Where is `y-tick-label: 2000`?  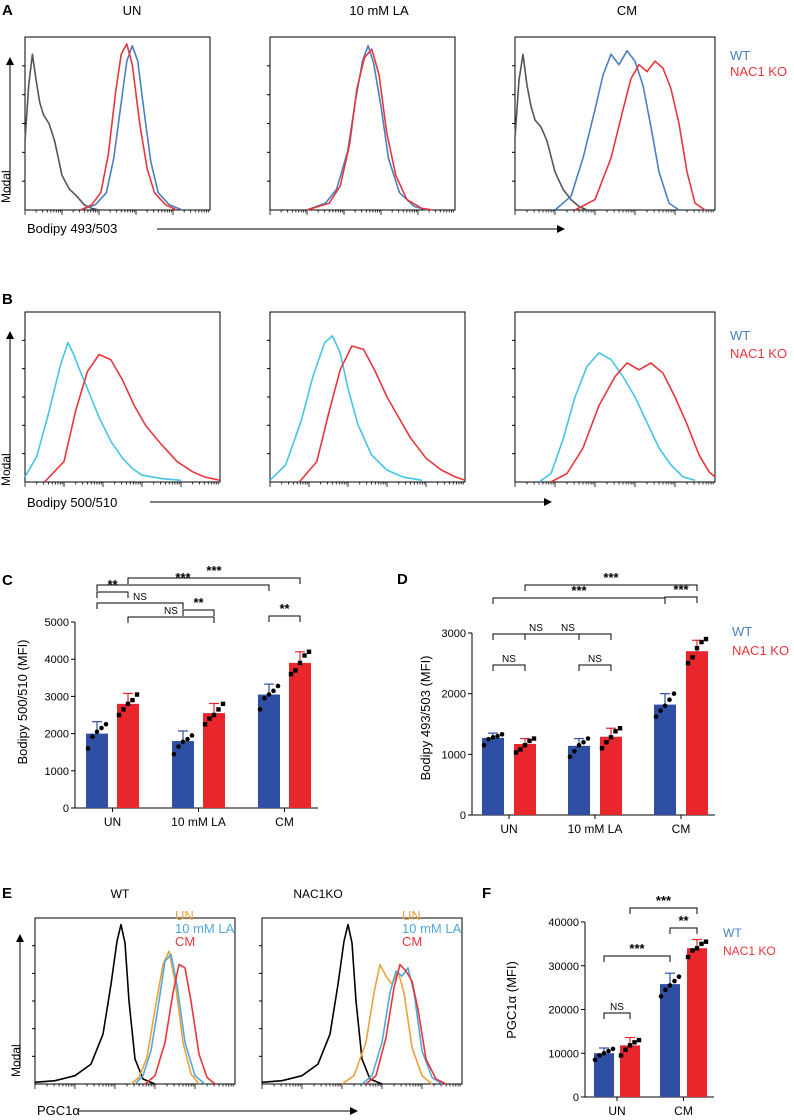
y-tick-label: 2000 is located at coordinates (57, 735).